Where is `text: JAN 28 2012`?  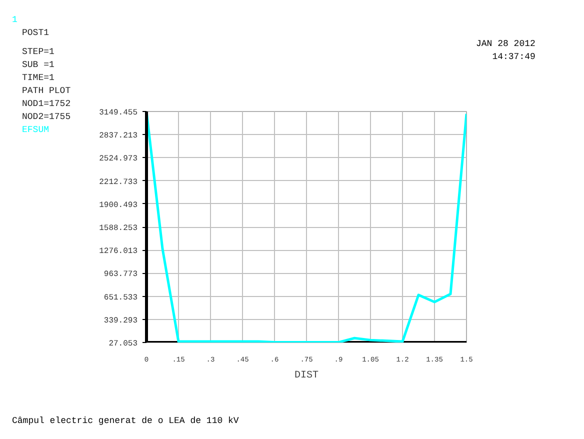 text: JAN 28 2012 is located at coordinates (506, 44).